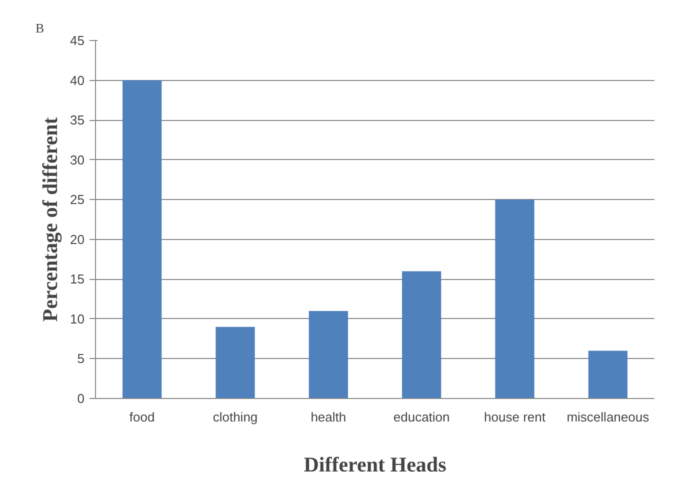  Describe the element at coordinates (40, 28) in the screenshot. I see `text: B` at that location.